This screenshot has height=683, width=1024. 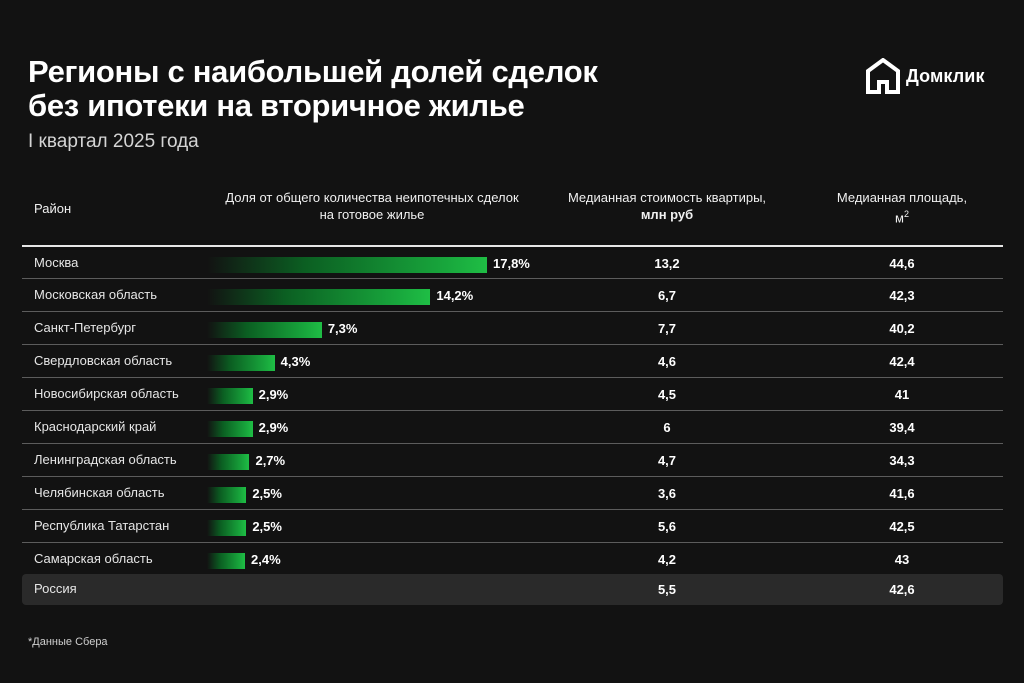 I want to click on table-row: Московская область 14,2% 6,7 42,3, so click(x=512, y=294).